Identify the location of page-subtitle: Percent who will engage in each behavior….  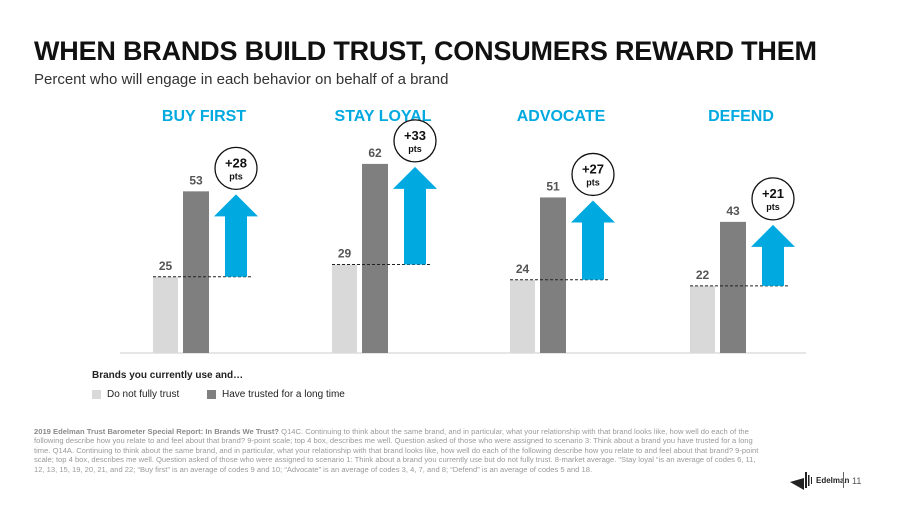
(241, 79).